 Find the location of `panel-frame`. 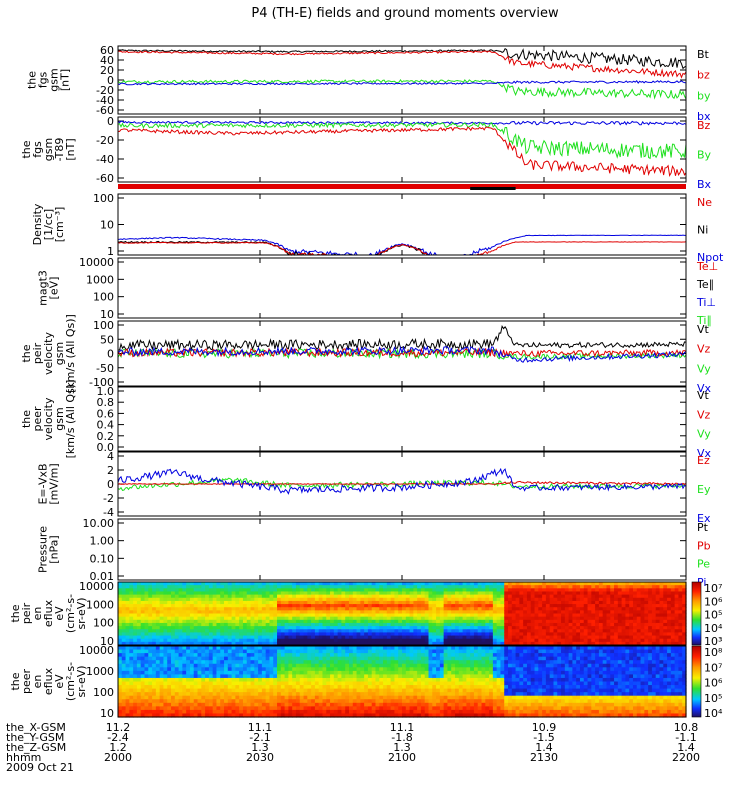

panel-frame is located at coordinates (402, 288).